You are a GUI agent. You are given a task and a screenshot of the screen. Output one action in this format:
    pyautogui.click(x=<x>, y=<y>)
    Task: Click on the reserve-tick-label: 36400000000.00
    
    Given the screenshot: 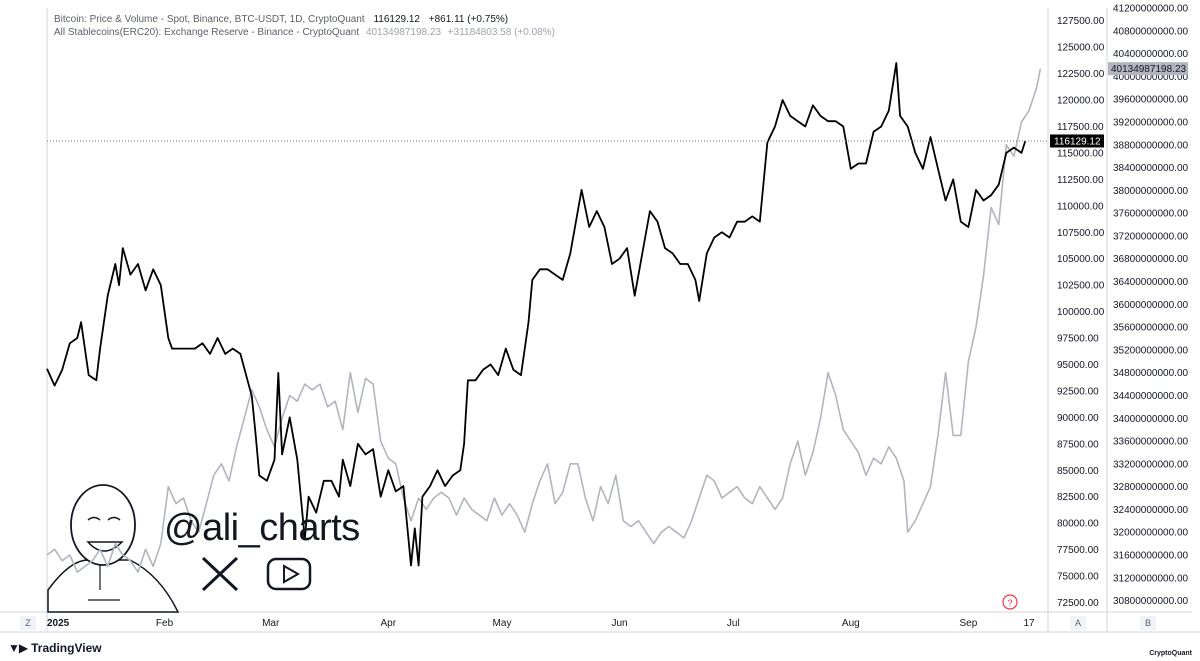 What is the action you would take?
    pyautogui.click(x=1151, y=282)
    